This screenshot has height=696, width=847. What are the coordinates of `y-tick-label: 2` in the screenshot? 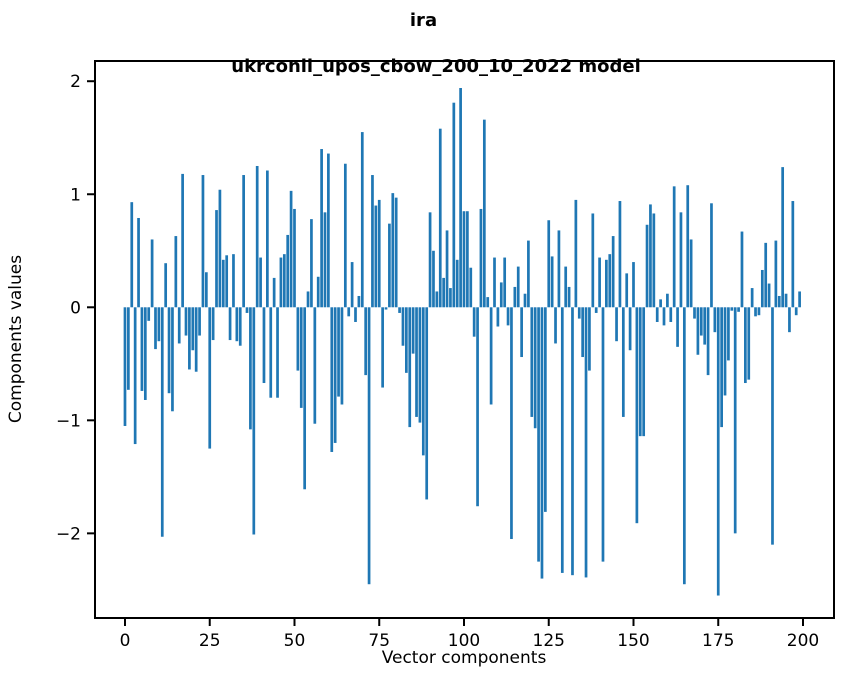 It's located at (75, 82).